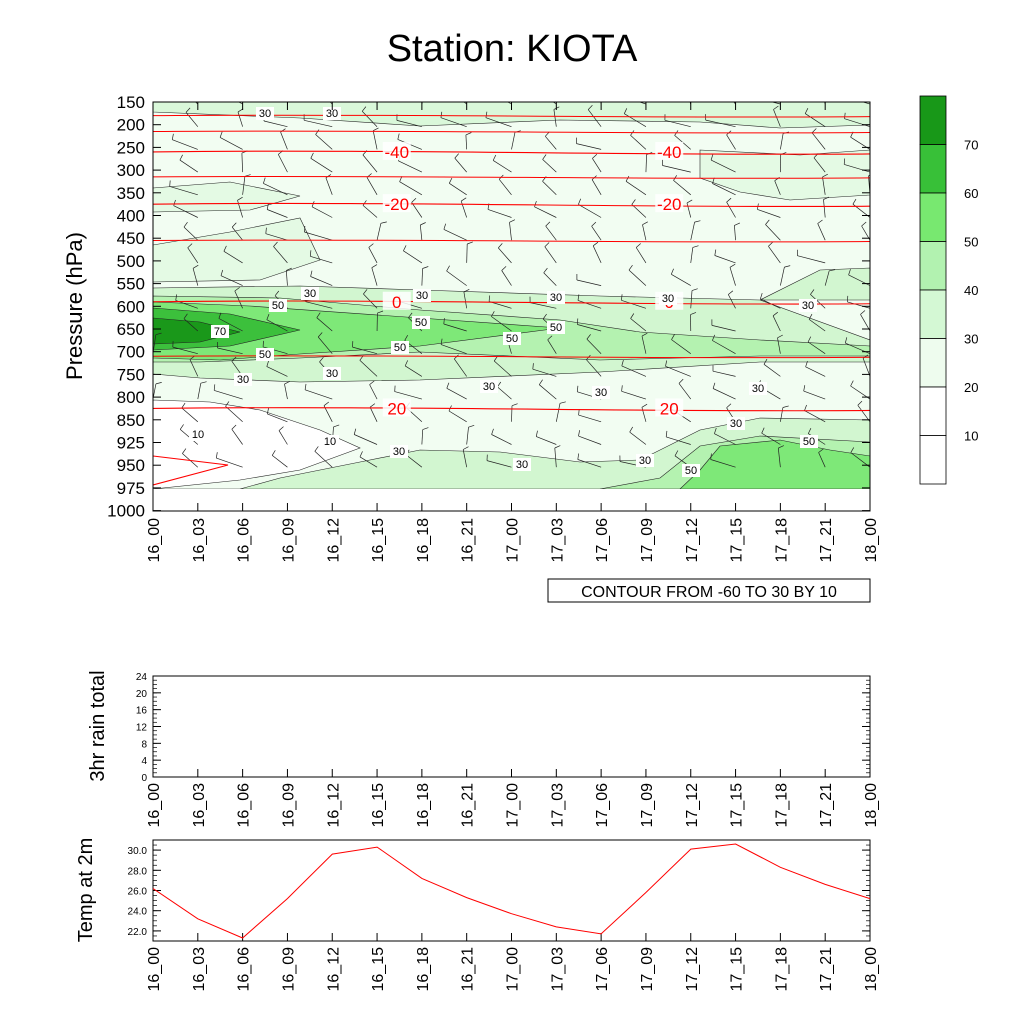 This screenshot has height=1024, width=1024. What do you see at coordinates (131, 238) in the screenshot?
I see `pressure-tick-label: 450` at bounding box center [131, 238].